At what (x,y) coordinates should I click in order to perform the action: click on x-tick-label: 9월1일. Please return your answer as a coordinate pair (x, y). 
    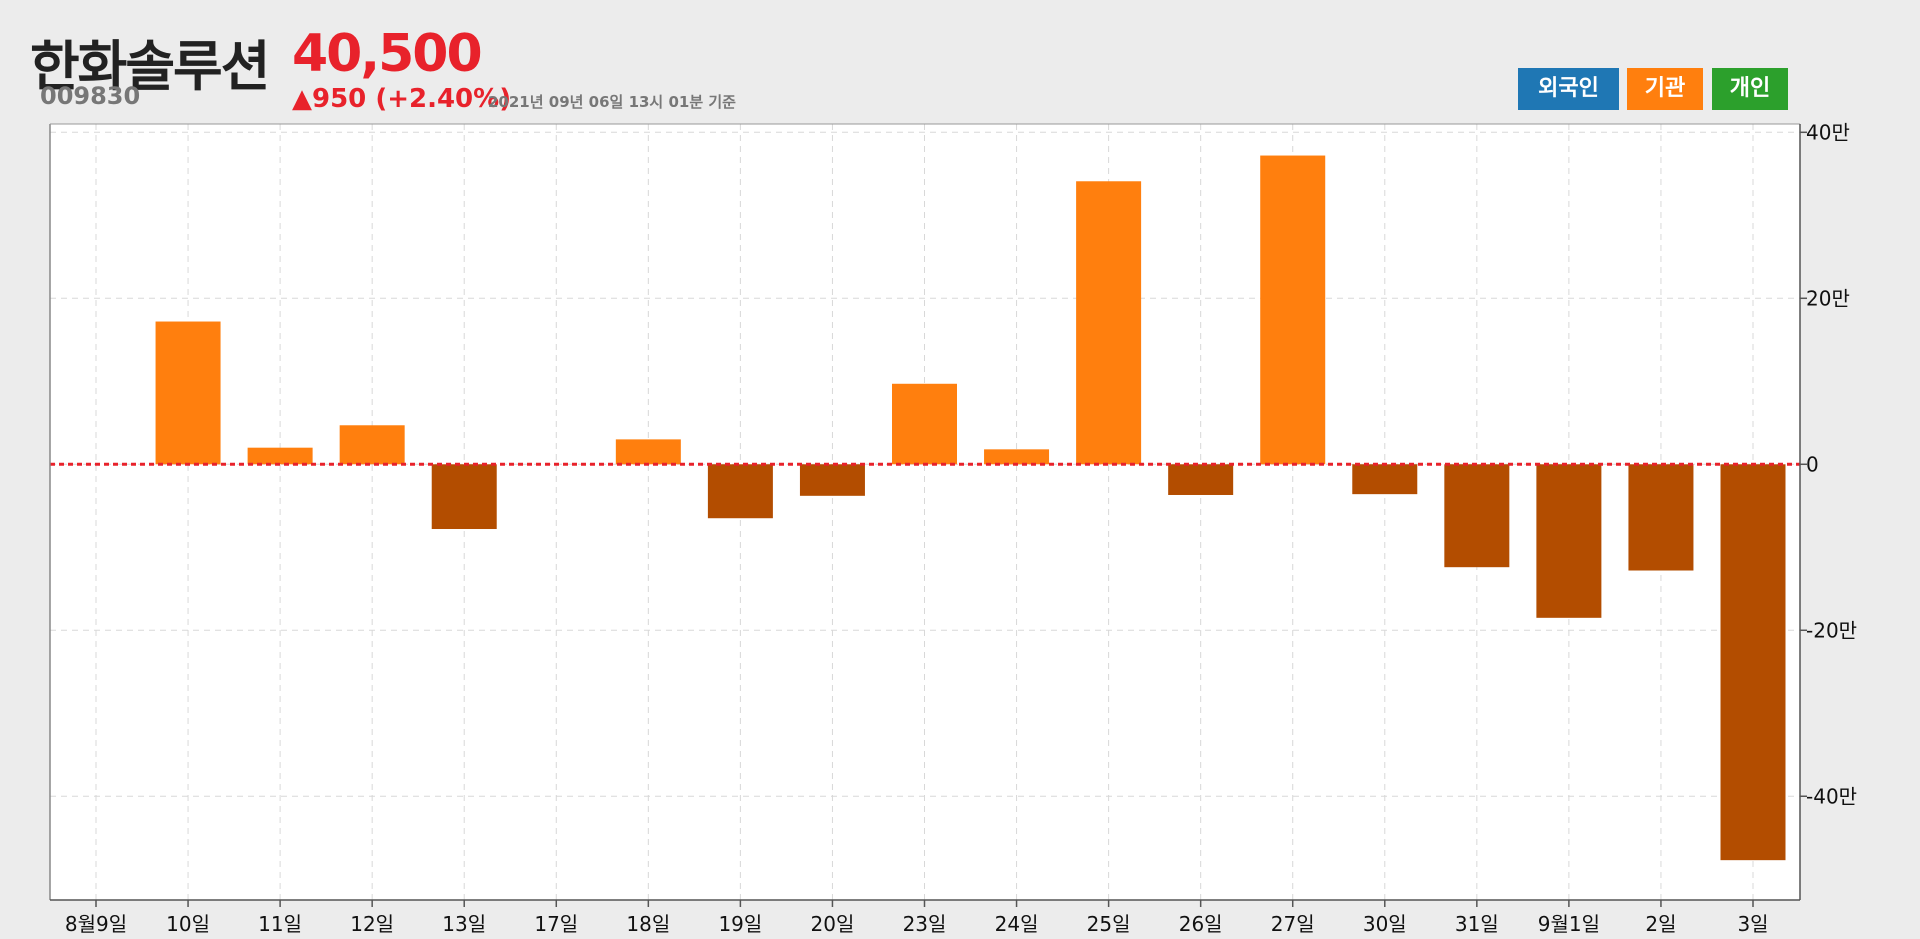
    Looking at the image, I should click on (1569, 924).